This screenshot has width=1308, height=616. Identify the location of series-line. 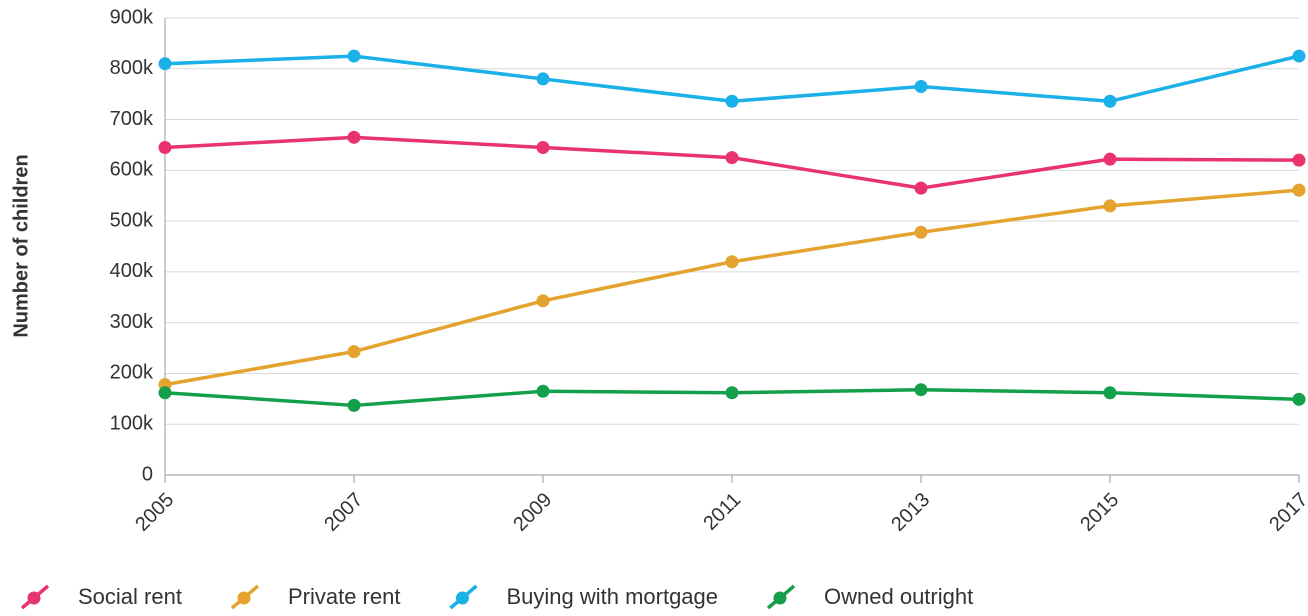
(732, 79).